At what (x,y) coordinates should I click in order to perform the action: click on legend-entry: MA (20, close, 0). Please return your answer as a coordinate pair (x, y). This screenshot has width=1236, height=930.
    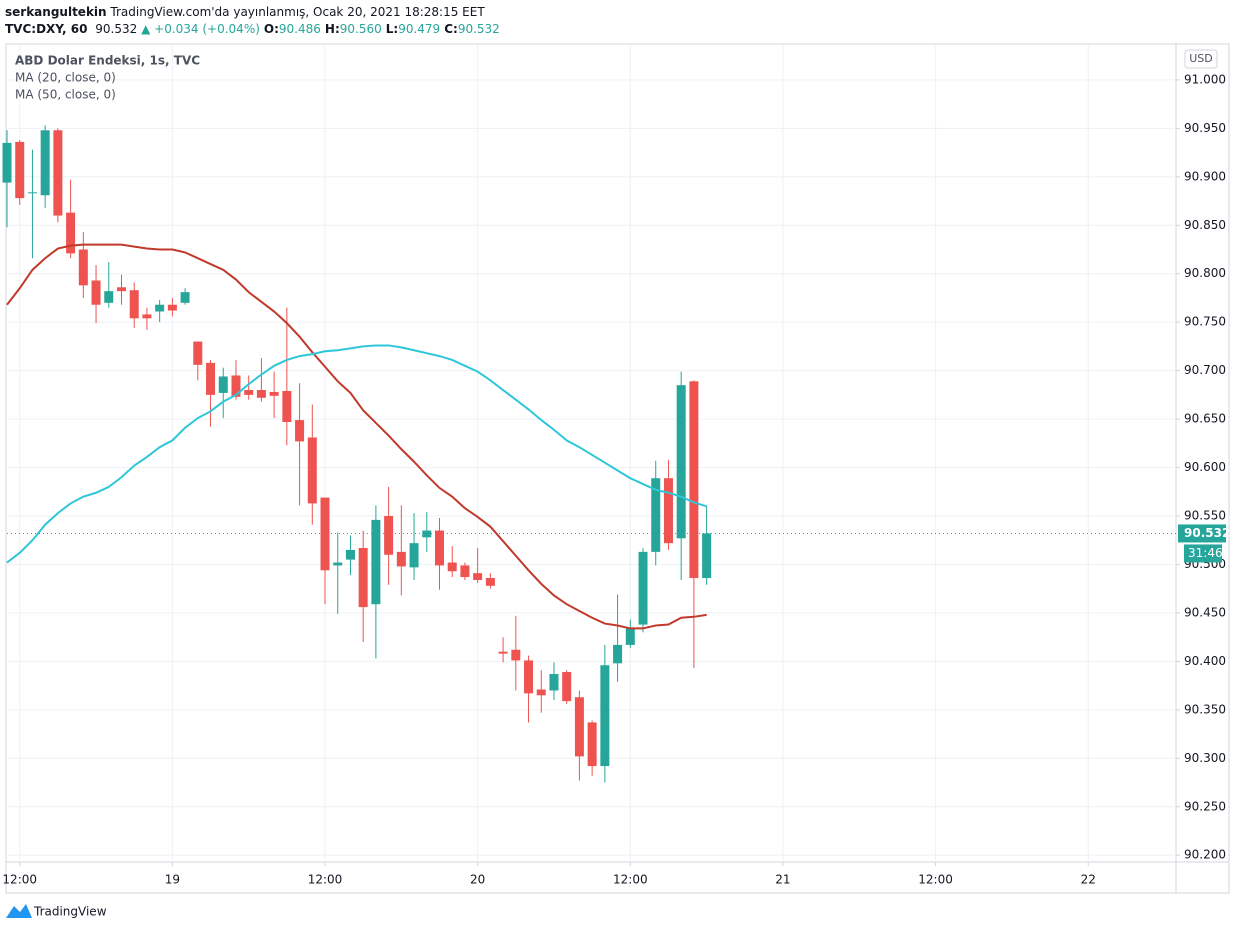
    Looking at the image, I should click on (65, 78).